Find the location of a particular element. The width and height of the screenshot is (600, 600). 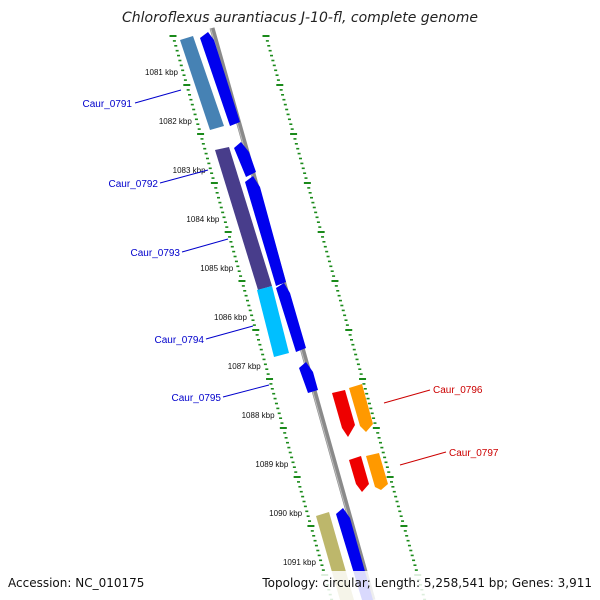

right-gene-labels: Caur_0796 Caur_0797 is located at coordinates (441, 425).